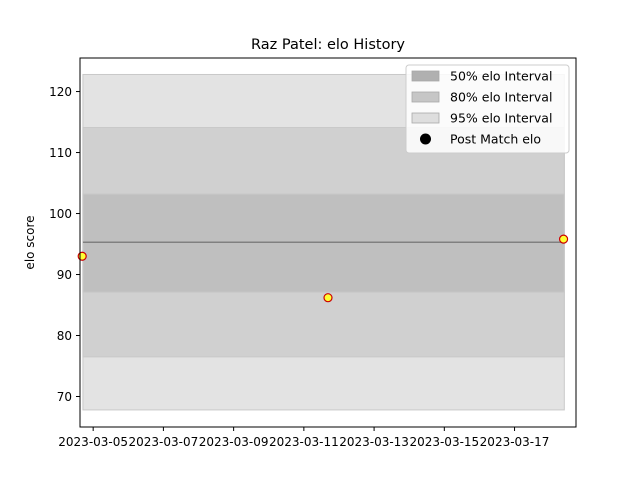  Describe the element at coordinates (64, 275) in the screenshot. I see `y-tick-label: 90` at that location.